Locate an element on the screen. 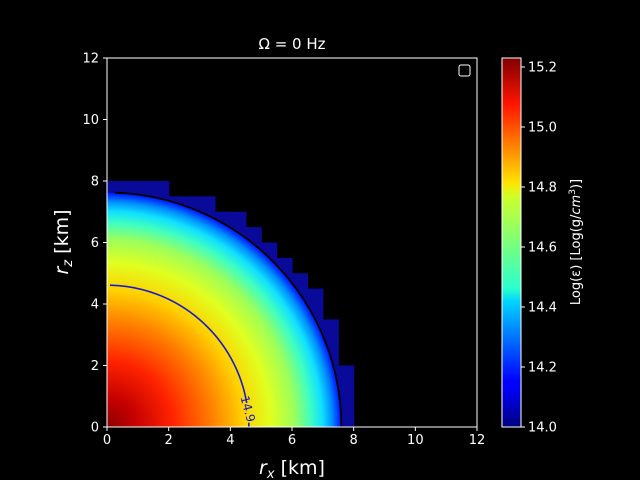 The width and height of the screenshot is (640, 480). colorbar-label-prefix: Log(ε) [Log(g/ is located at coordinates (576, 259).